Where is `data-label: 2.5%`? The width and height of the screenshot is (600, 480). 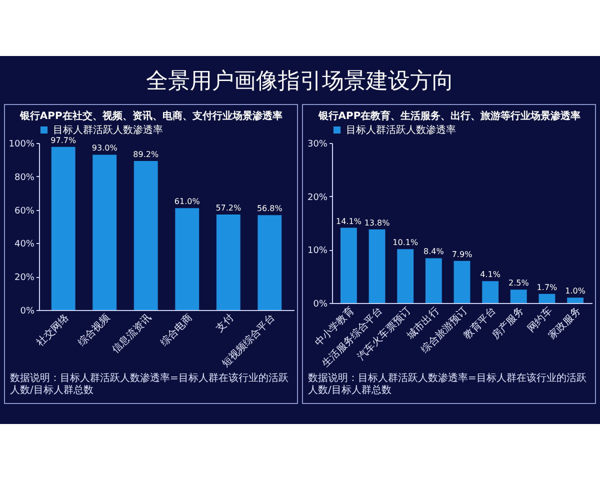
data-label: 2.5% is located at coordinates (519, 283).